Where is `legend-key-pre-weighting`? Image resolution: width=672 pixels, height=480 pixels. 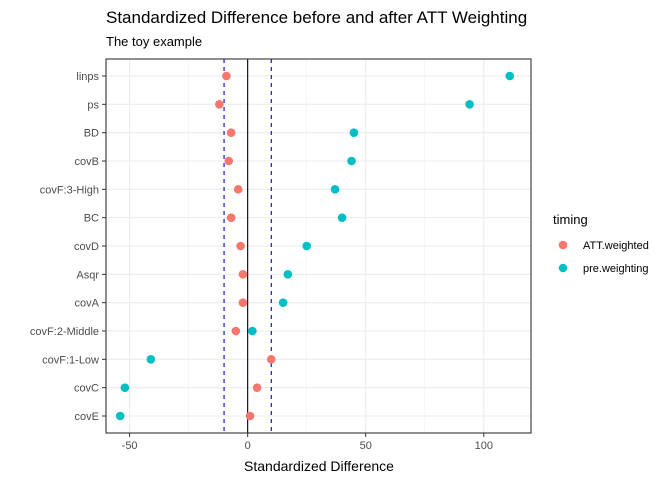
legend-key-pre-weighting is located at coordinates (563, 268).